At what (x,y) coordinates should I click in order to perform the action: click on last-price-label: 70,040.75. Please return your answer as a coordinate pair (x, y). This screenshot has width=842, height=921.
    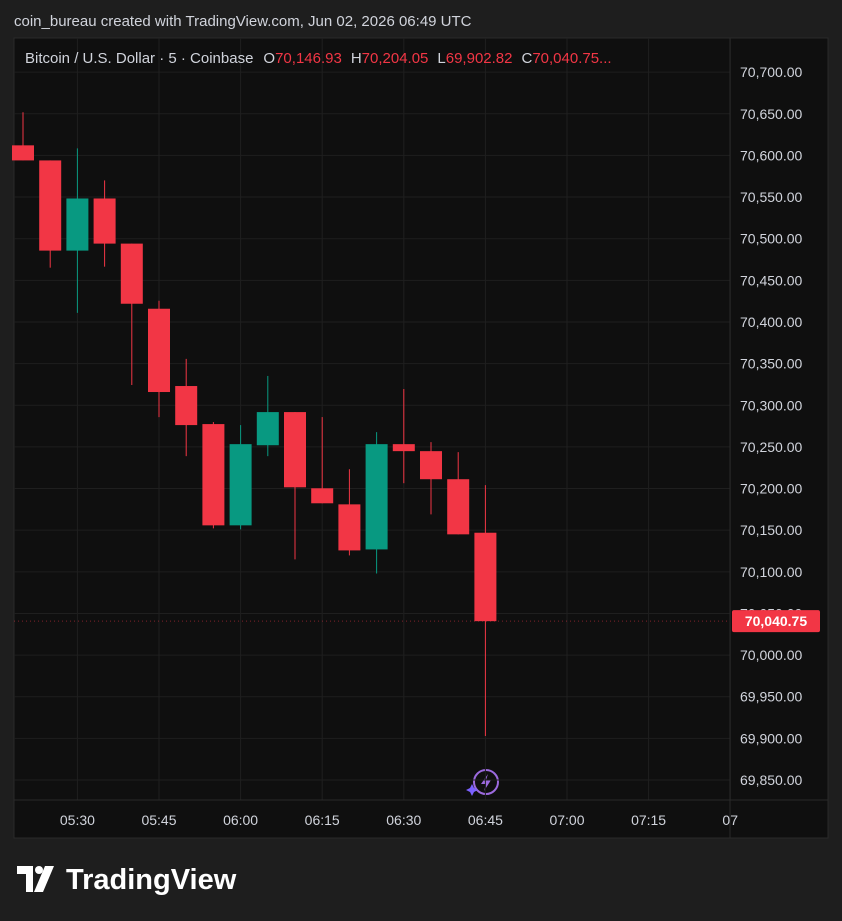
    Looking at the image, I should click on (776, 621).